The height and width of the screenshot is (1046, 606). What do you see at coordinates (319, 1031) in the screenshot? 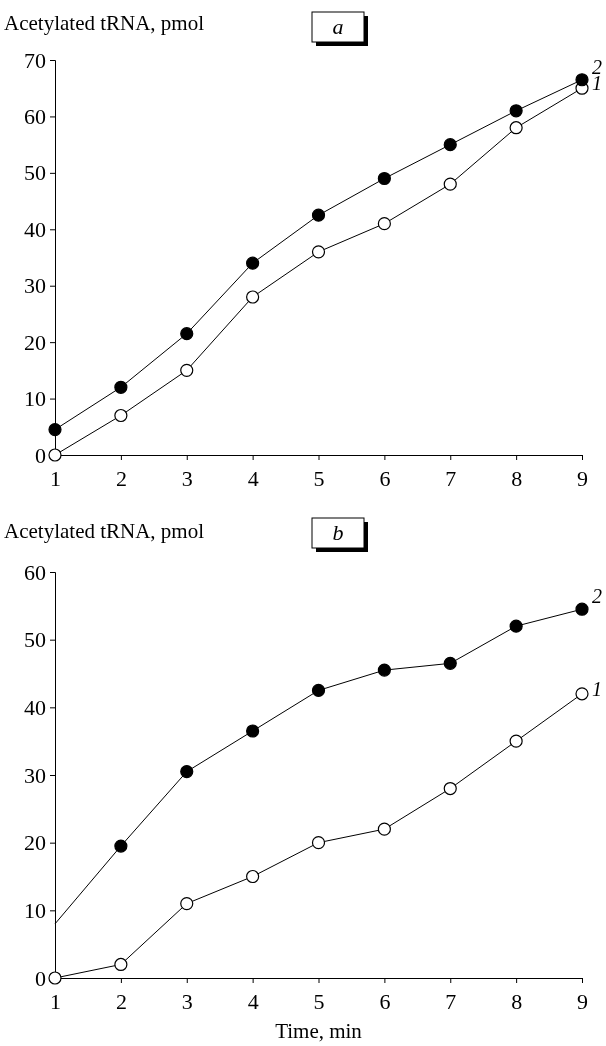
I see `x-axis-title: Time, min` at bounding box center [319, 1031].